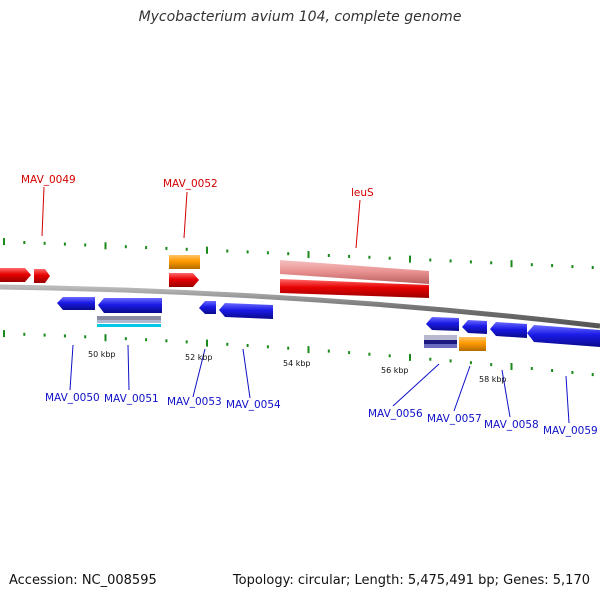 This screenshot has height=600, width=600. I want to click on accession-text: Accession: NC_008595, so click(83, 580).